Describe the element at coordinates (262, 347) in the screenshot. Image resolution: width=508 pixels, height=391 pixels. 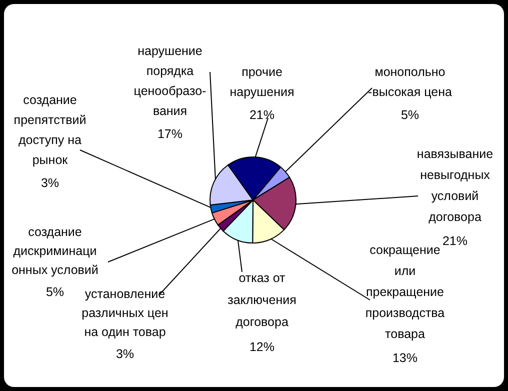
I see `data-label: 12%` at that location.